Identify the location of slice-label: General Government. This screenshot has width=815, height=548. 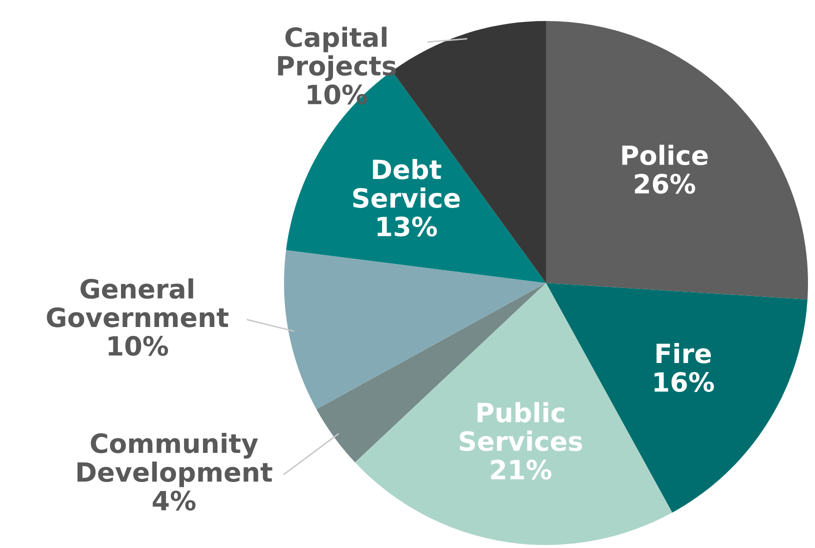
(137, 303).